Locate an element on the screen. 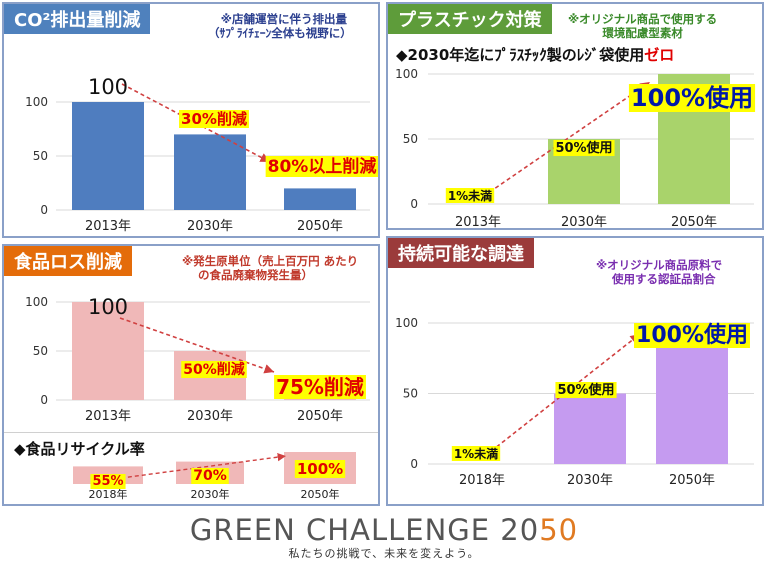 The height and width of the screenshot is (571, 768). recycle-x-tick-label: 2030年 is located at coordinates (210, 494).